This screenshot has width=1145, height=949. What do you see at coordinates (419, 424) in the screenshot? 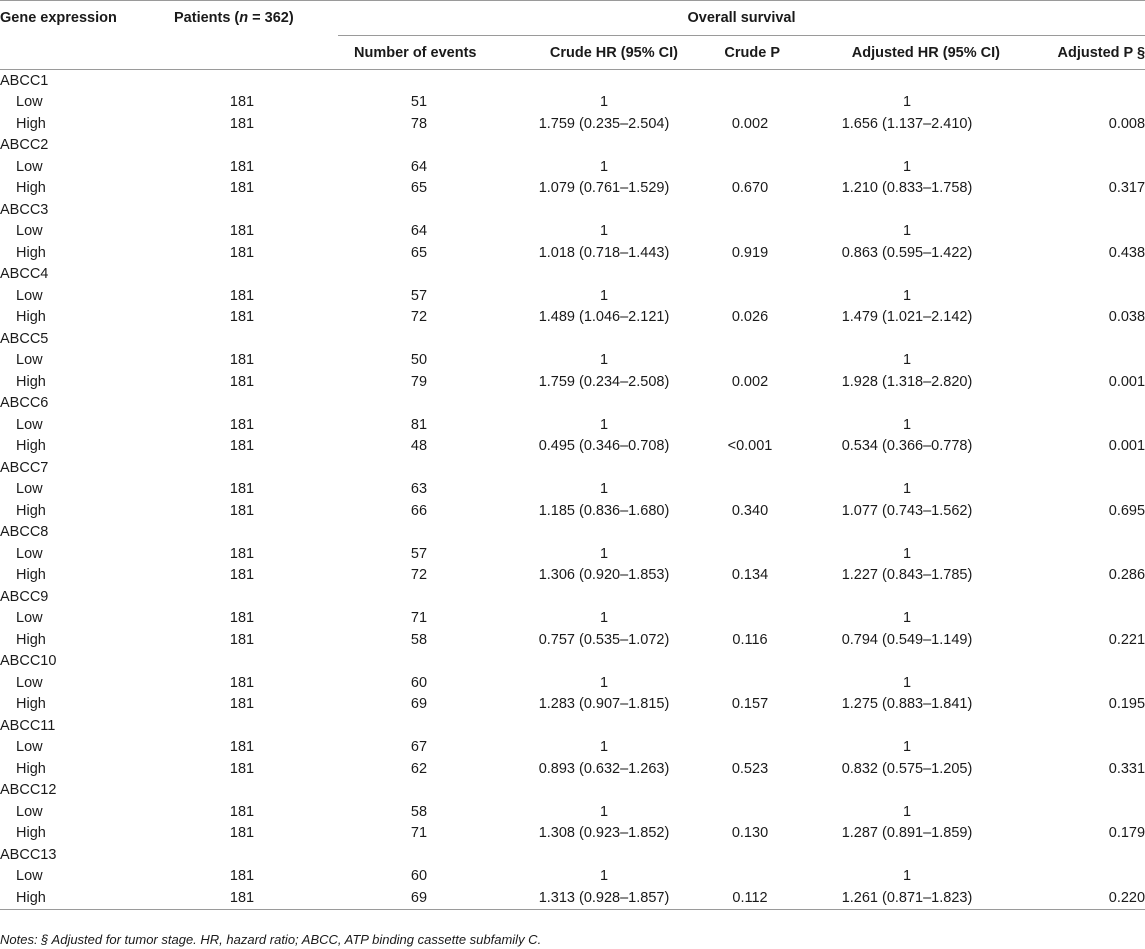
I see `events-cell: 81` at bounding box center [419, 424].